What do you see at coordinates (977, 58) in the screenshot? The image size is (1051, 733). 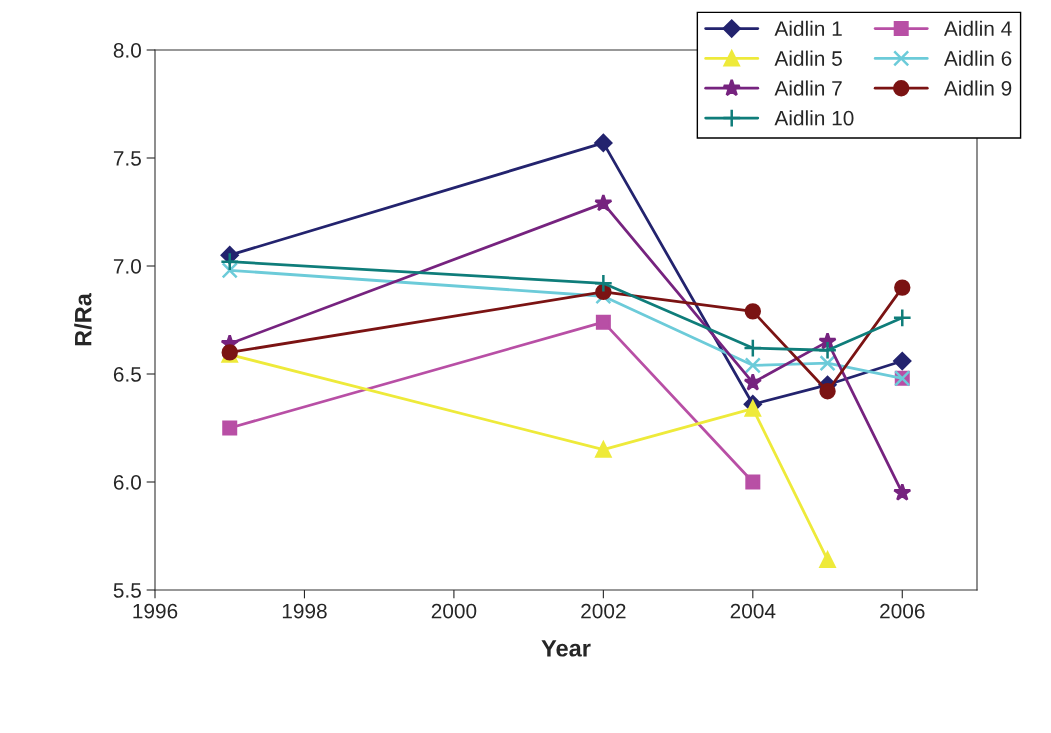 I see `legend-label: Aidlin 6` at bounding box center [977, 58].